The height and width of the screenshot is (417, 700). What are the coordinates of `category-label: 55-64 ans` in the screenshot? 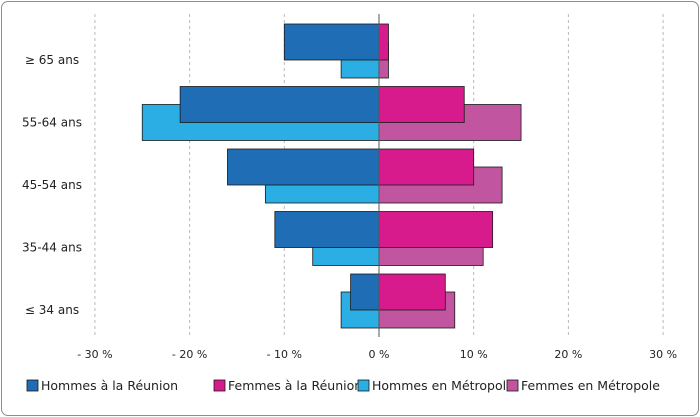 It's located at (52, 123).